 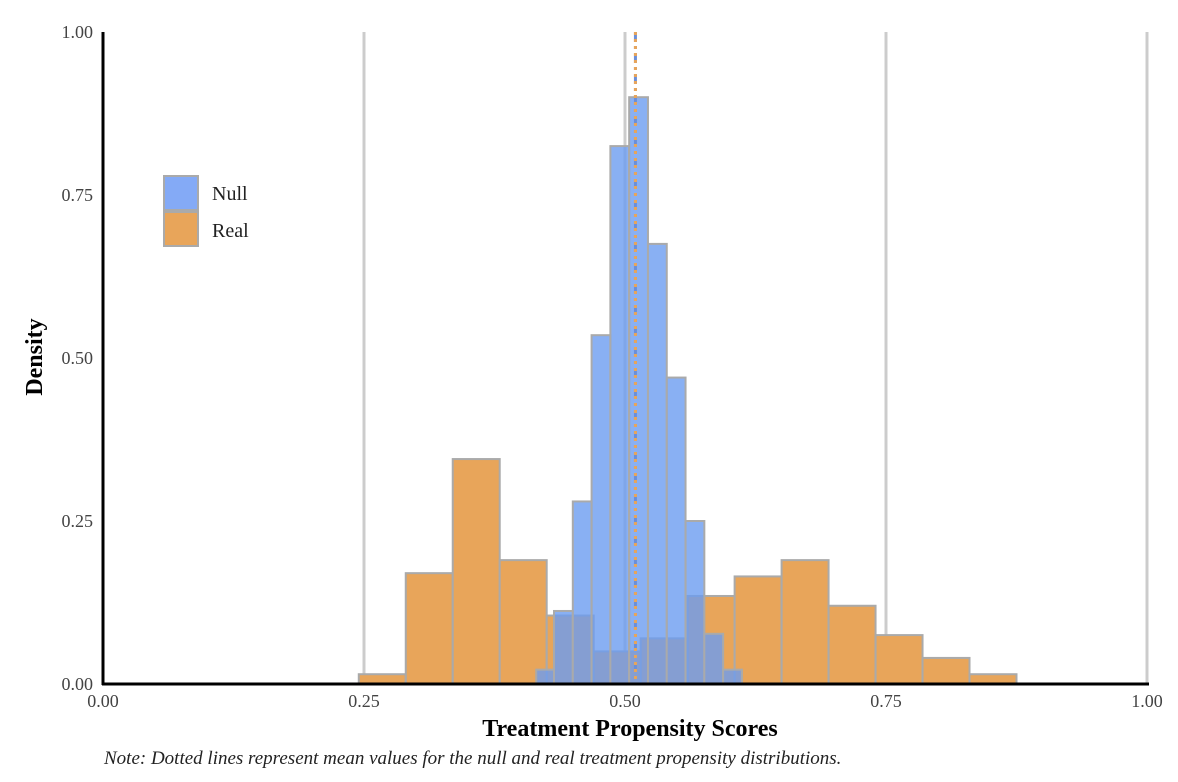 What do you see at coordinates (78, 521) in the screenshot?
I see `y-tick-label-1: 0.25` at bounding box center [78, 521].